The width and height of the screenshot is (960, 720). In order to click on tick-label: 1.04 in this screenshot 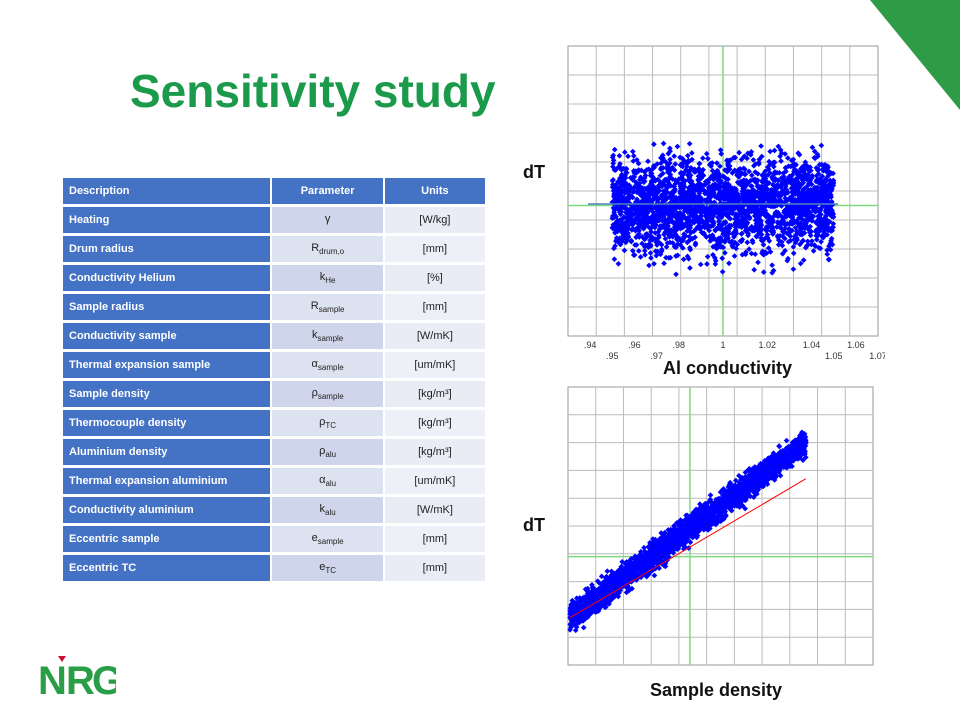, I will do `click(812, 345)`.